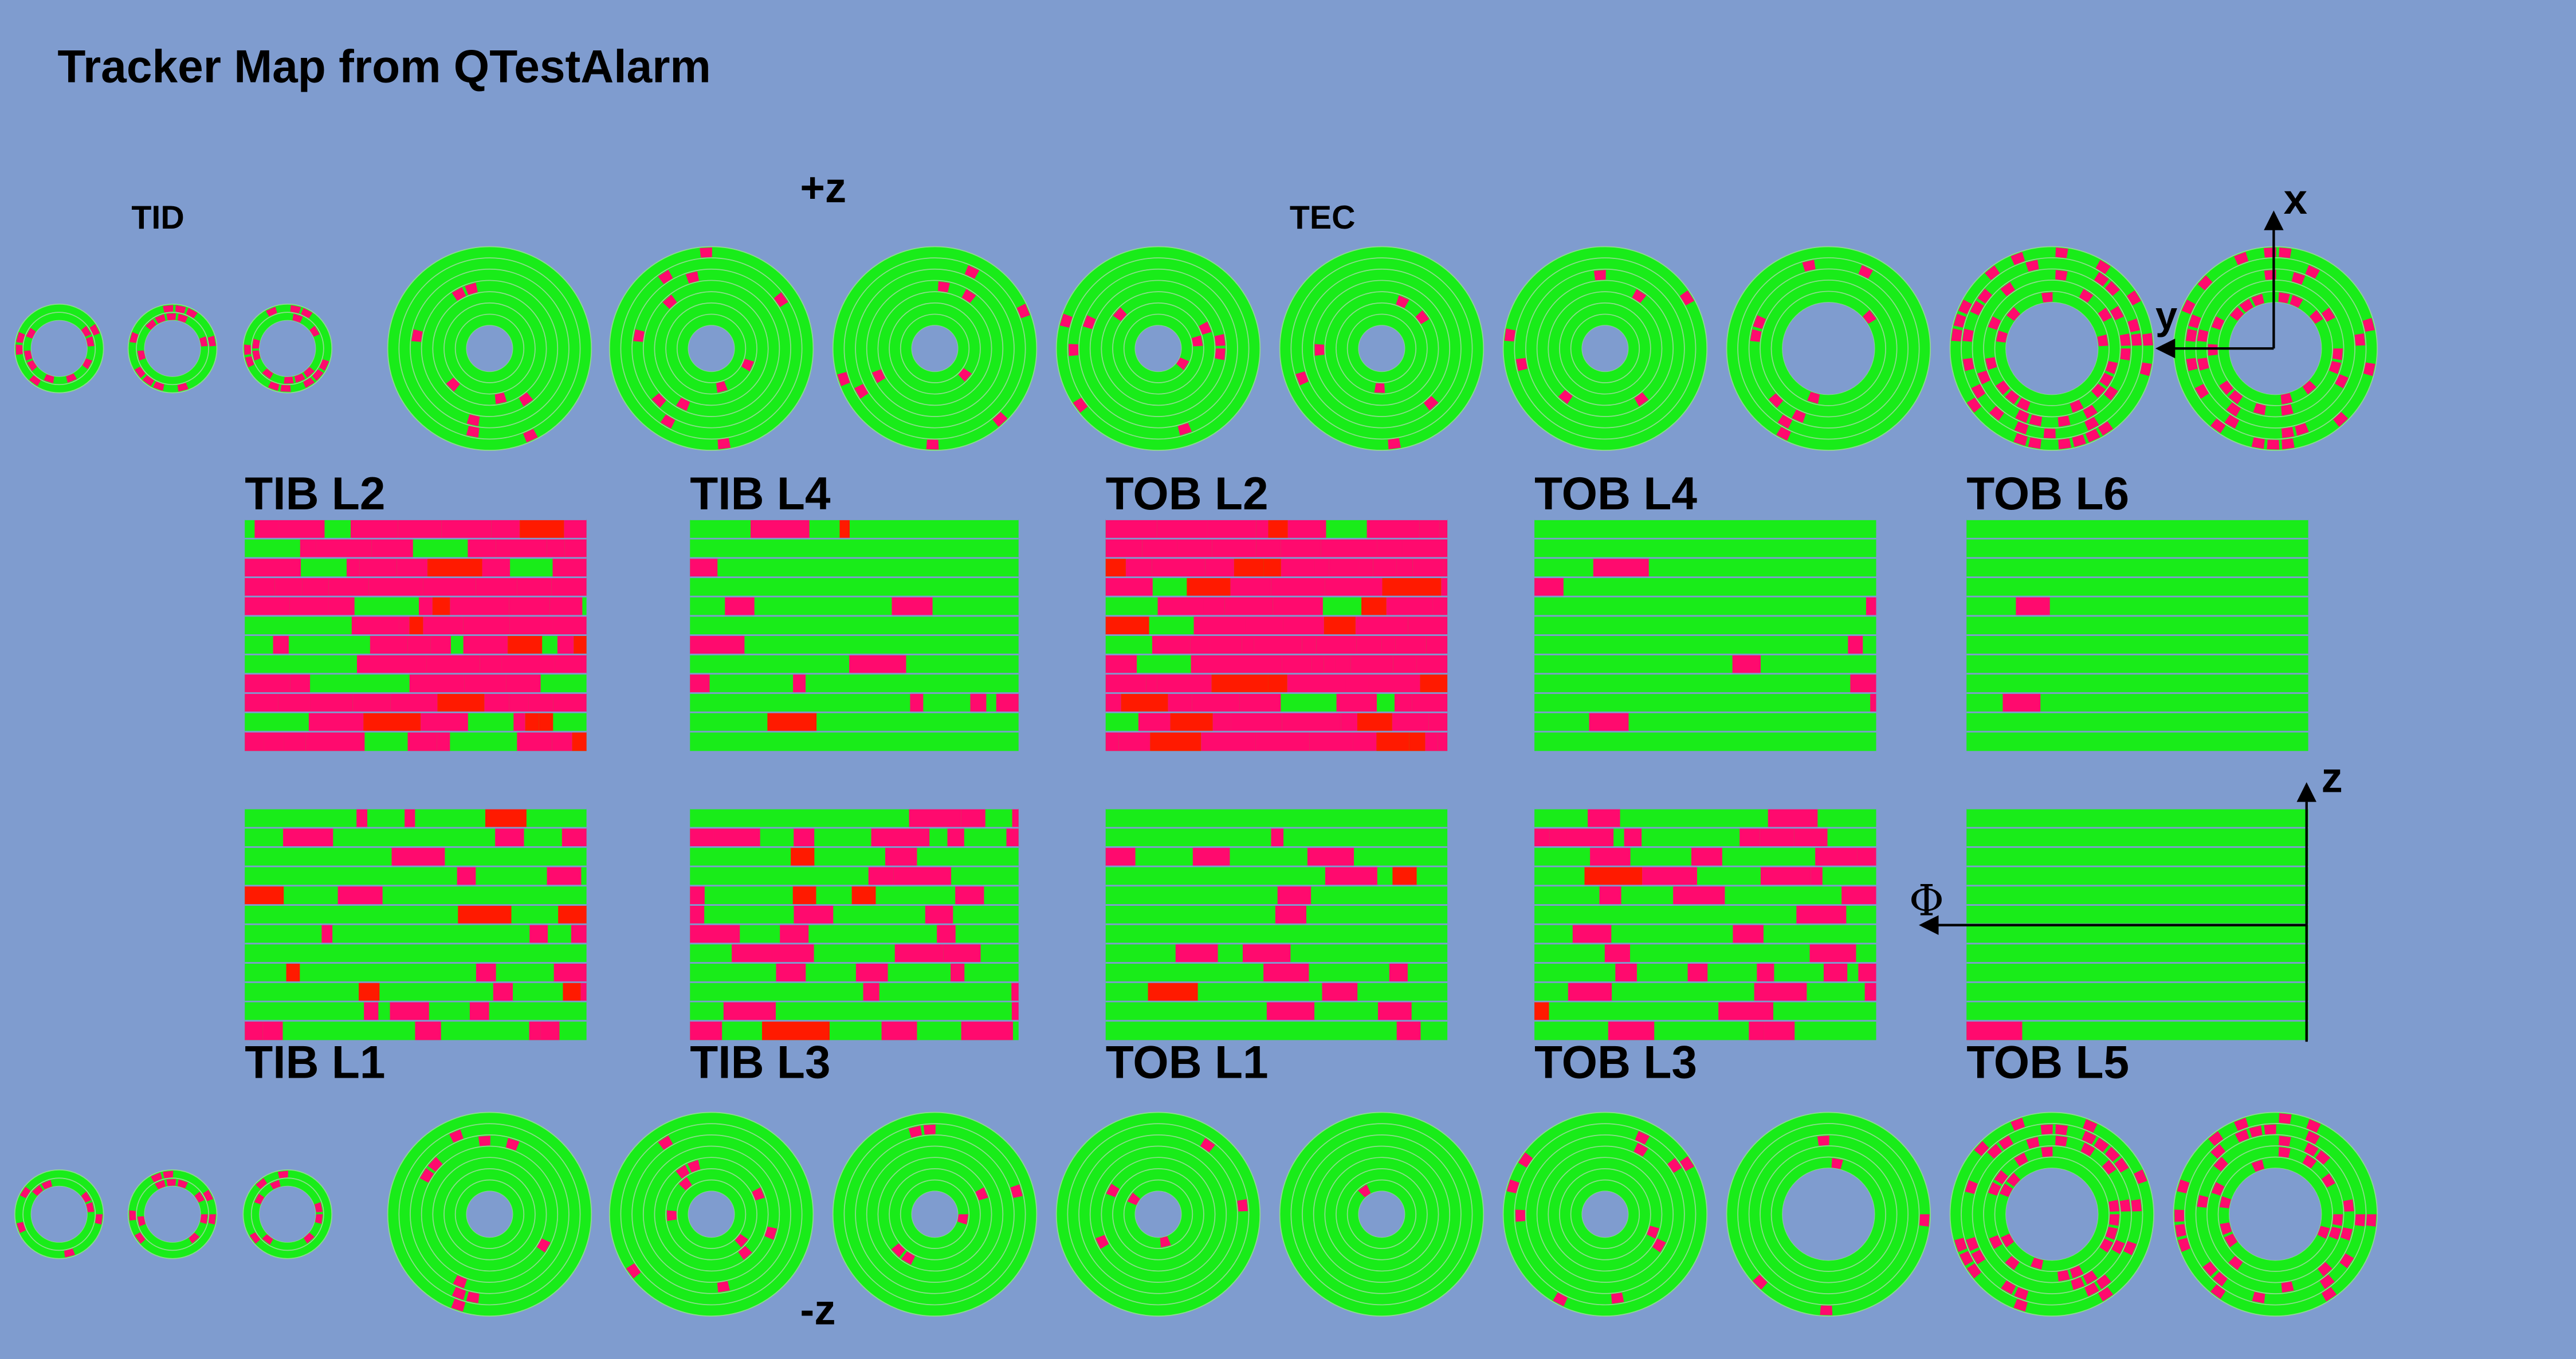 This screenshot has height=1359, width=2576. I want to click on disk-hole, so click(1605, 349).